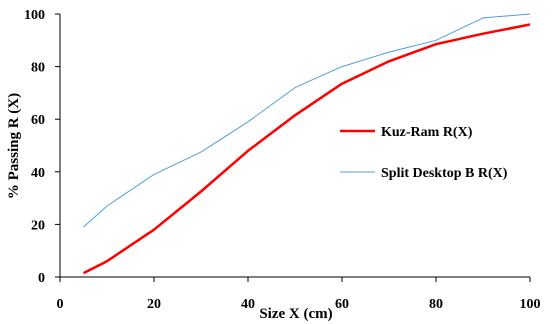  What do you see at coordinates (38, 68) in the screenshot?
I see `y-tick-label: 80` at bounding box center [38, 68].